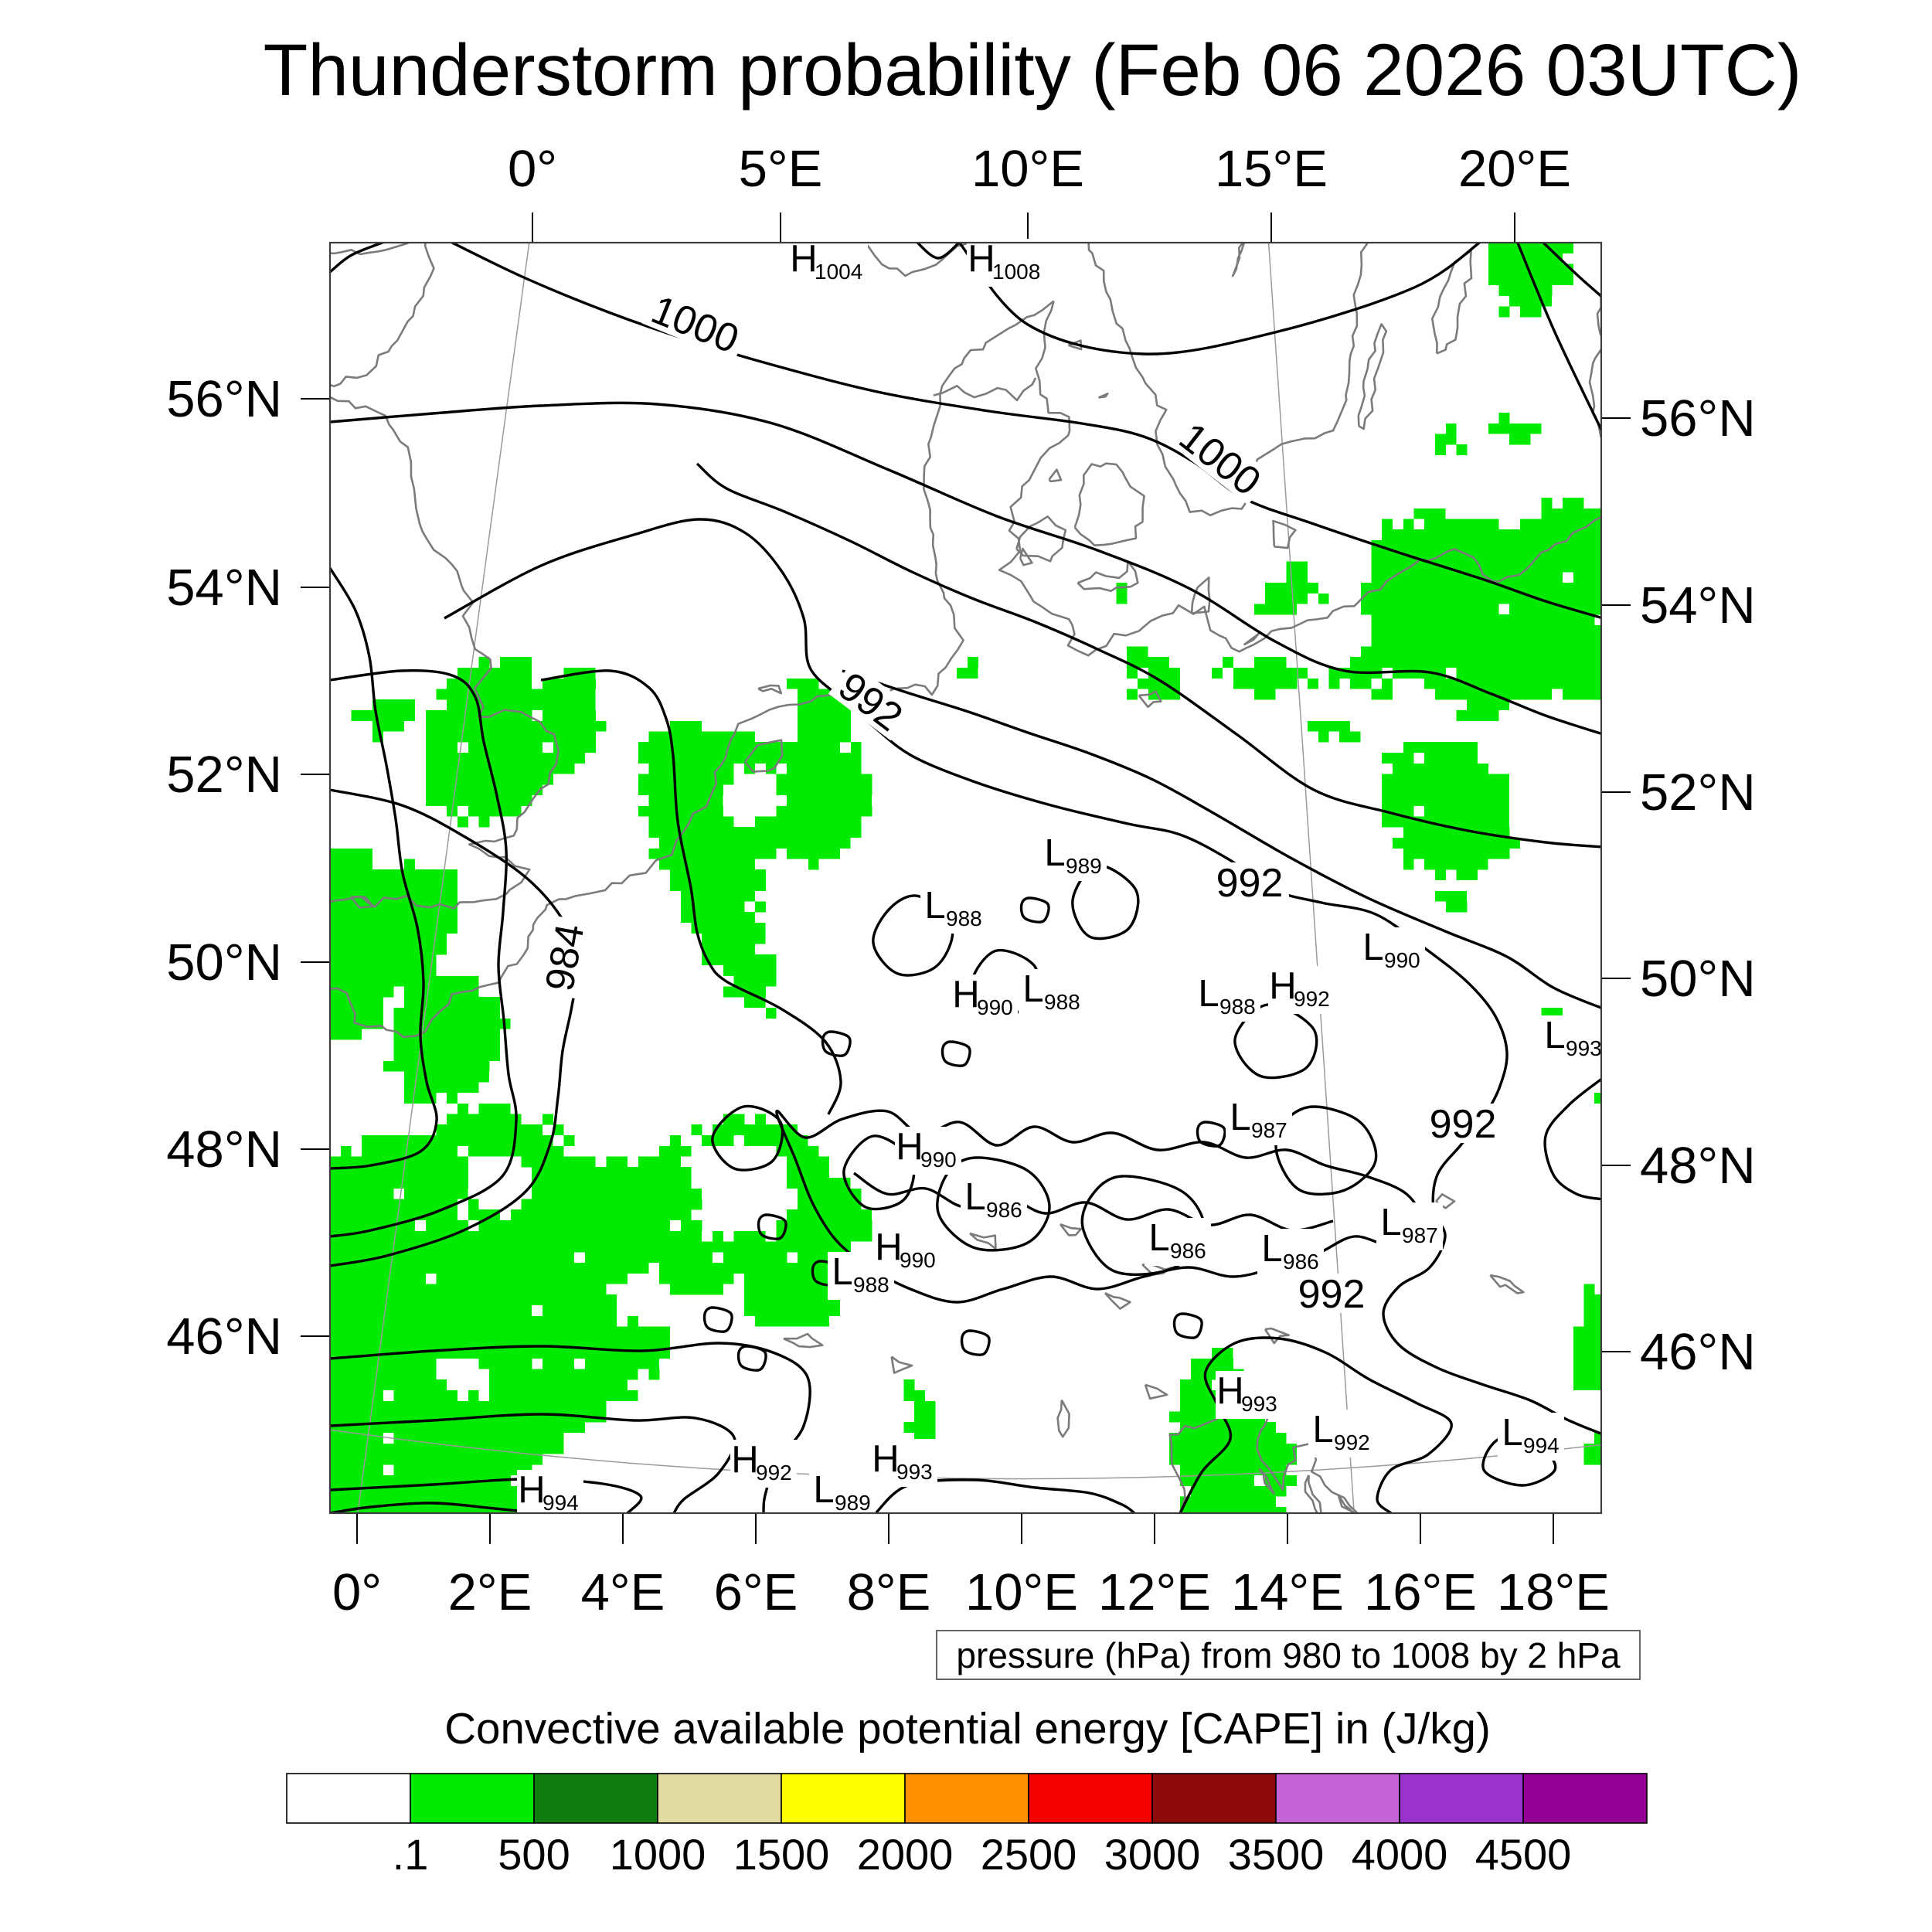  What do you see at coordinates (781, 169) in the screenshot?
I see `svg-text: 5°E` at bounding box center [781, 169].